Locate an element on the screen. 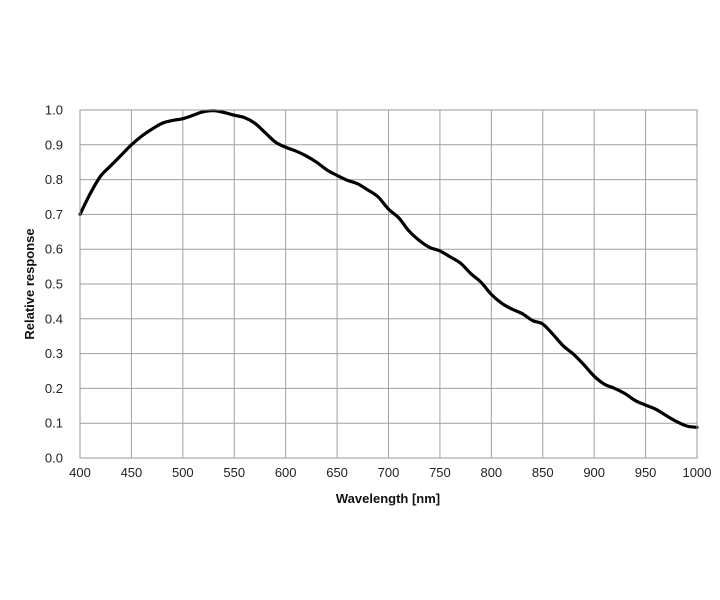 Image resolution: width=720 pixels, height=600 pixels. x-tick-label: 650 is located at coordinates (337, 472).